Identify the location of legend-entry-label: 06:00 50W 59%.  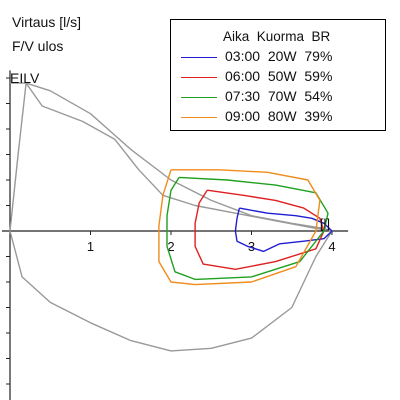
(279, 76).